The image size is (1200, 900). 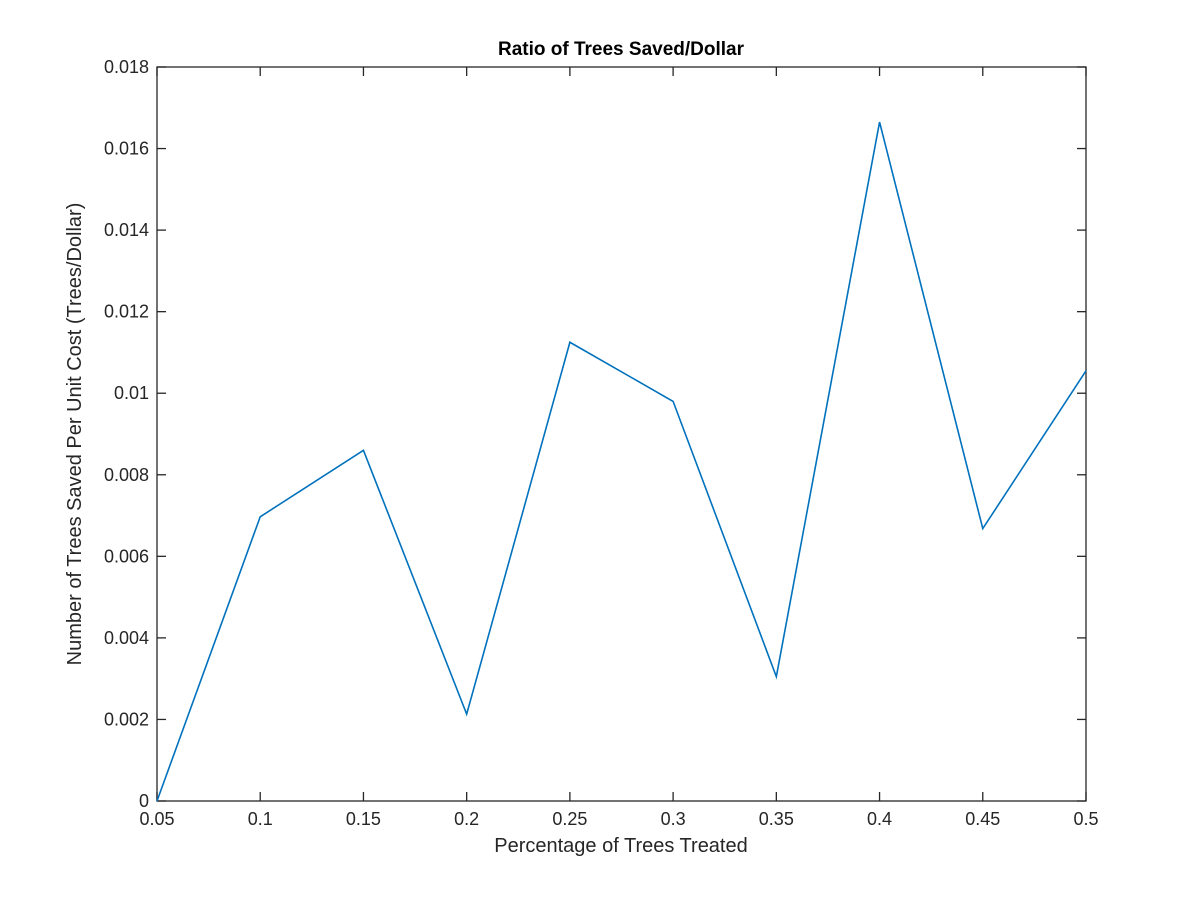 What do you see at coordinates (621, 49) in the screenshot?
I see `chart-title: Ratio of Trees Saved/Dollar` at bounding box center [621, 49].